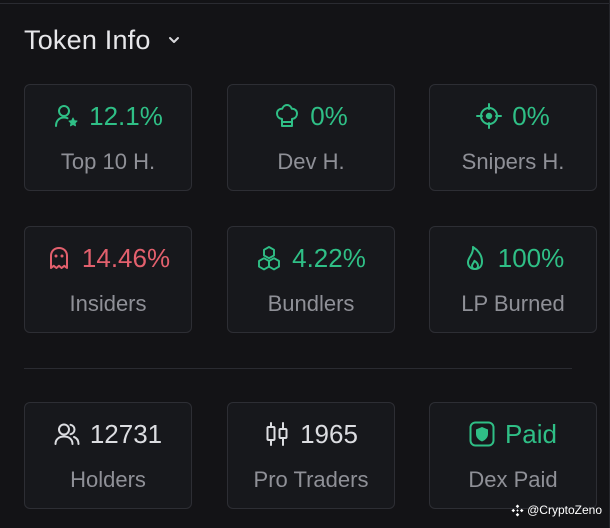 This screenshot has width=610, height=528. What do you see at coordinates (564, 510) in the screenshot?
I see `watermark-text: @CryptoZeno` at bounding box center [564, 510].